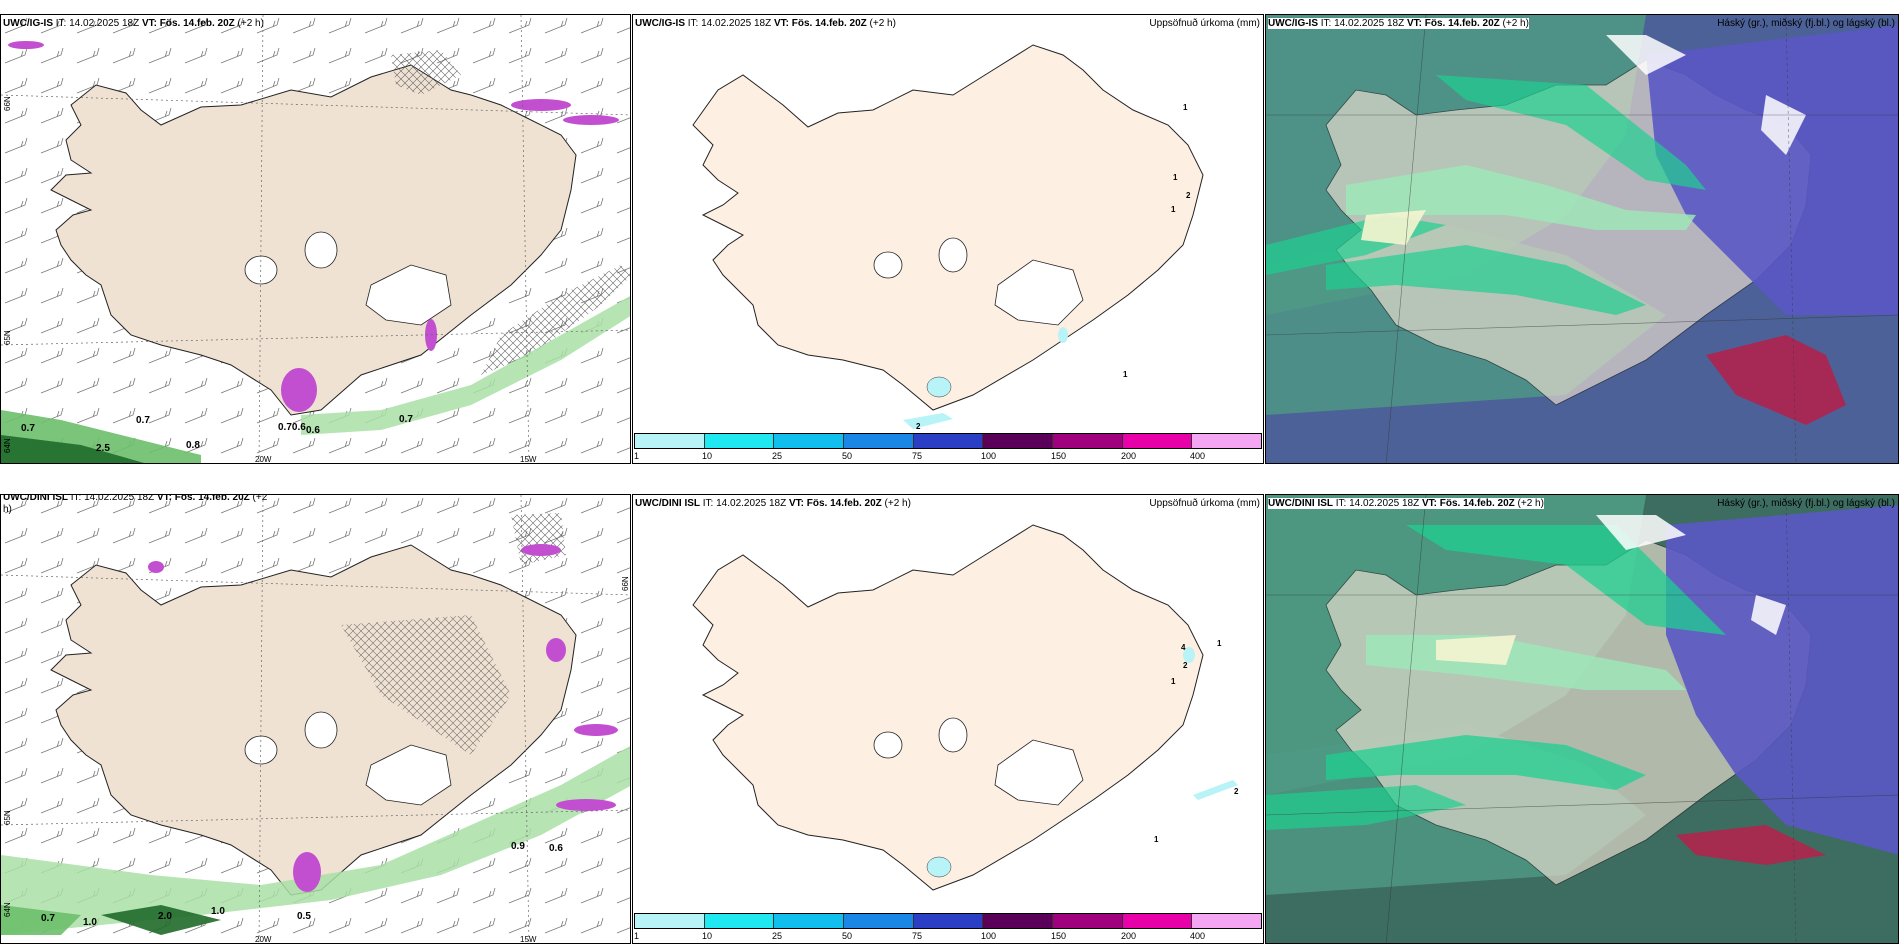 The width and height of the screenshot is (1900, 950). Describe the element at coordinates (7, 817) in the screenshot. I see `lat-tick: 65N` at that location.